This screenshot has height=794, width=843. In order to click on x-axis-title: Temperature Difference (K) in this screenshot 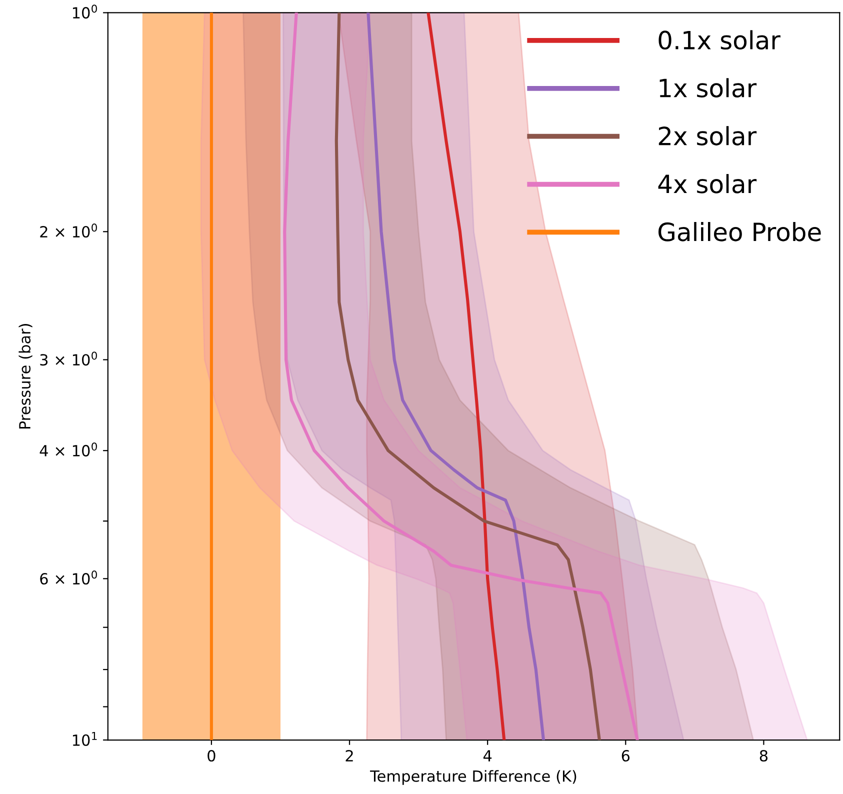, I will do `click(473, 777)`.